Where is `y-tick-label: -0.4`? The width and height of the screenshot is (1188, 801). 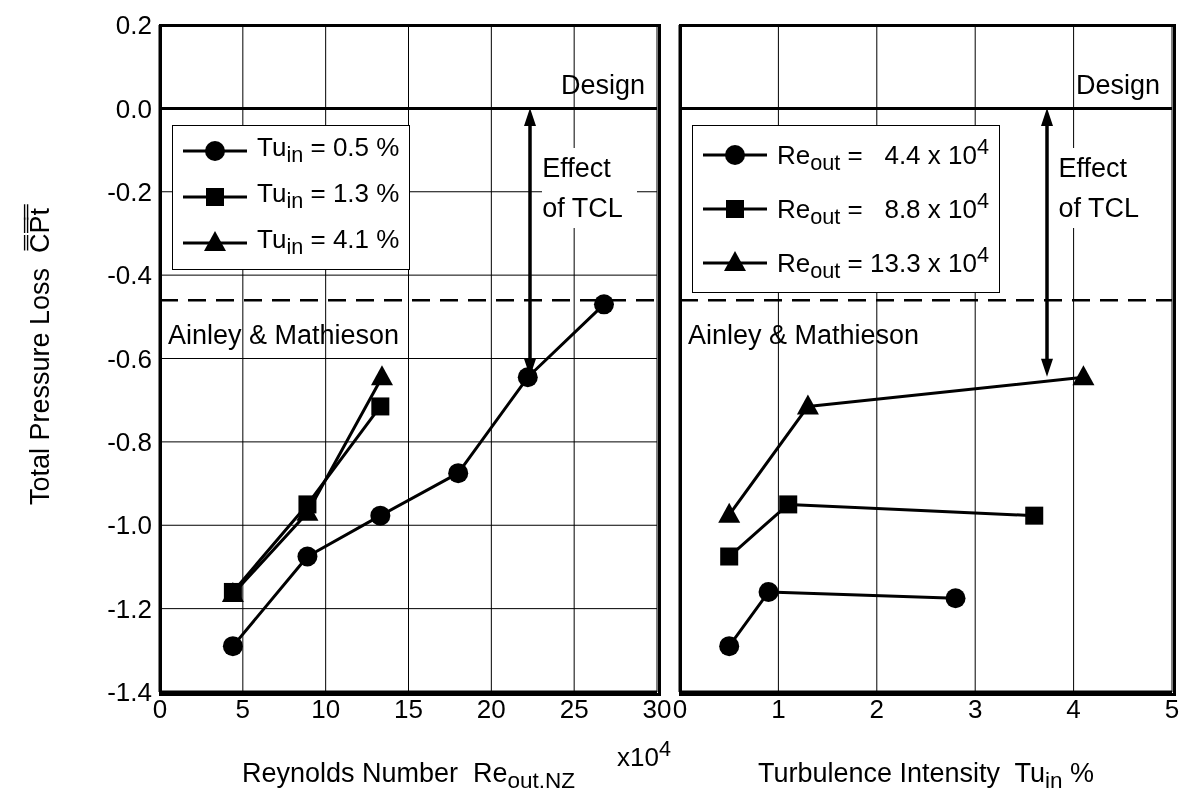 y-tick-label: -0.4 is located at coordinates (129, 275).